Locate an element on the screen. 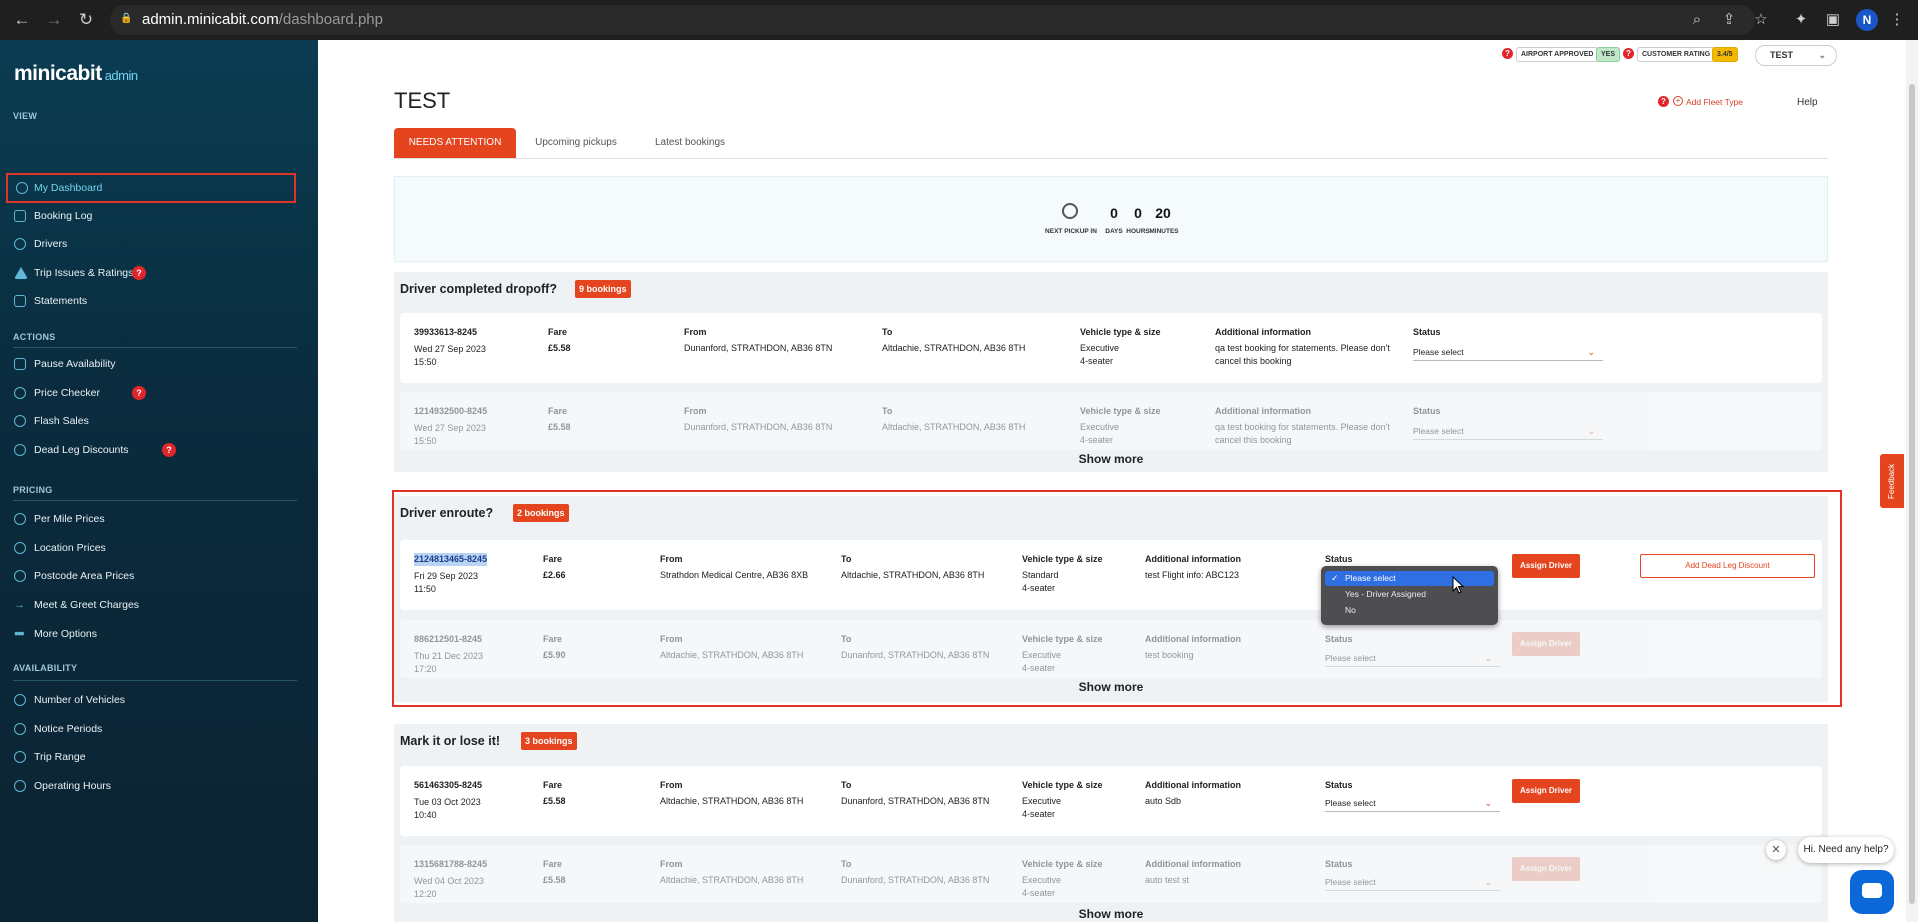  dropdown-option-driver-assigned: Yes - Driver Assigned is located at coordinates (1385, 594).